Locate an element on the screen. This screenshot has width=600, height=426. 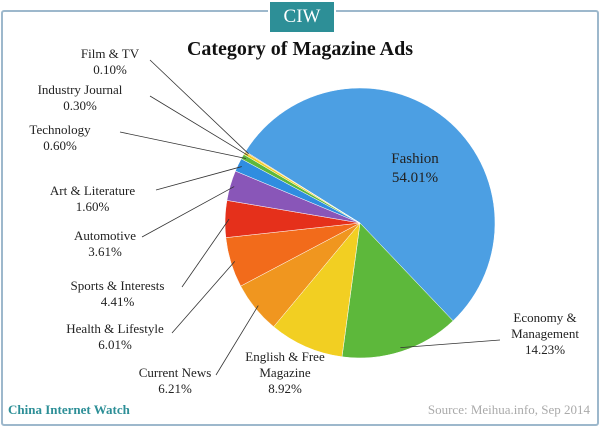
data-label: English & Free Magazine 8.92% is located at coordinates (285, 373).